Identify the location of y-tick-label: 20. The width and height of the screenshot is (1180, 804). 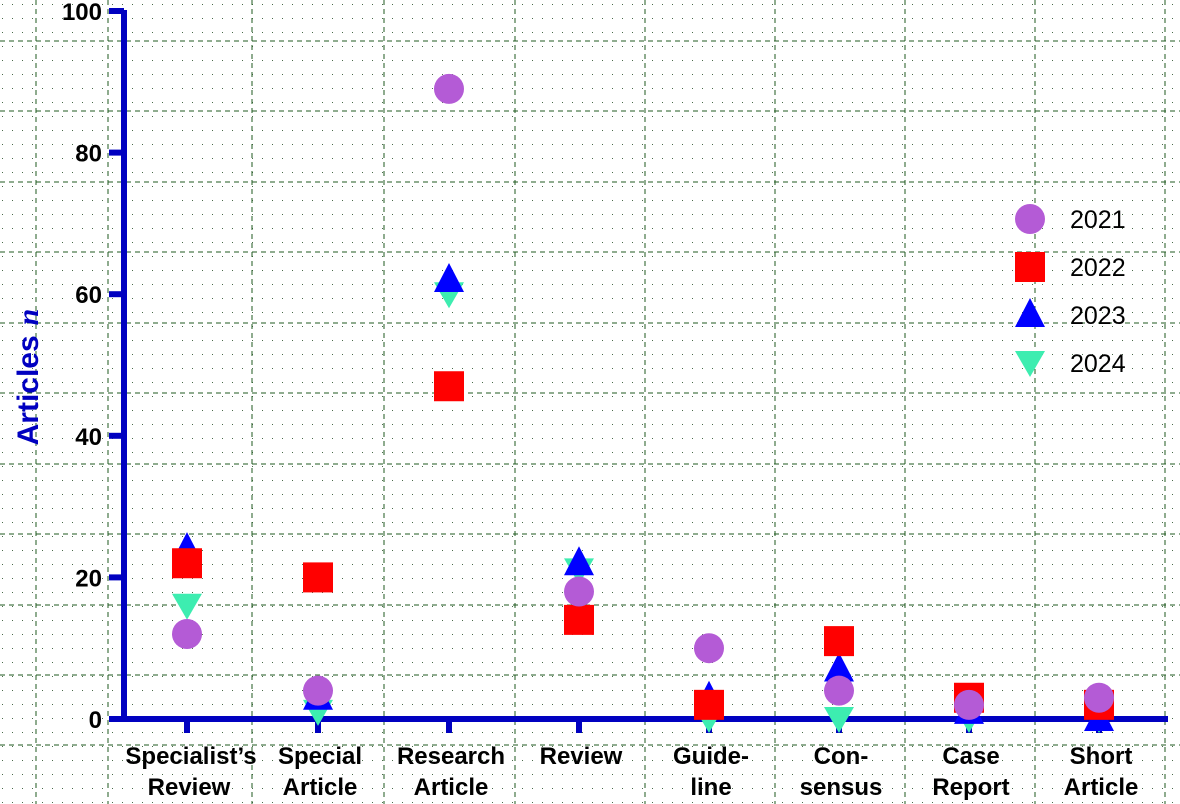
(88, 578).